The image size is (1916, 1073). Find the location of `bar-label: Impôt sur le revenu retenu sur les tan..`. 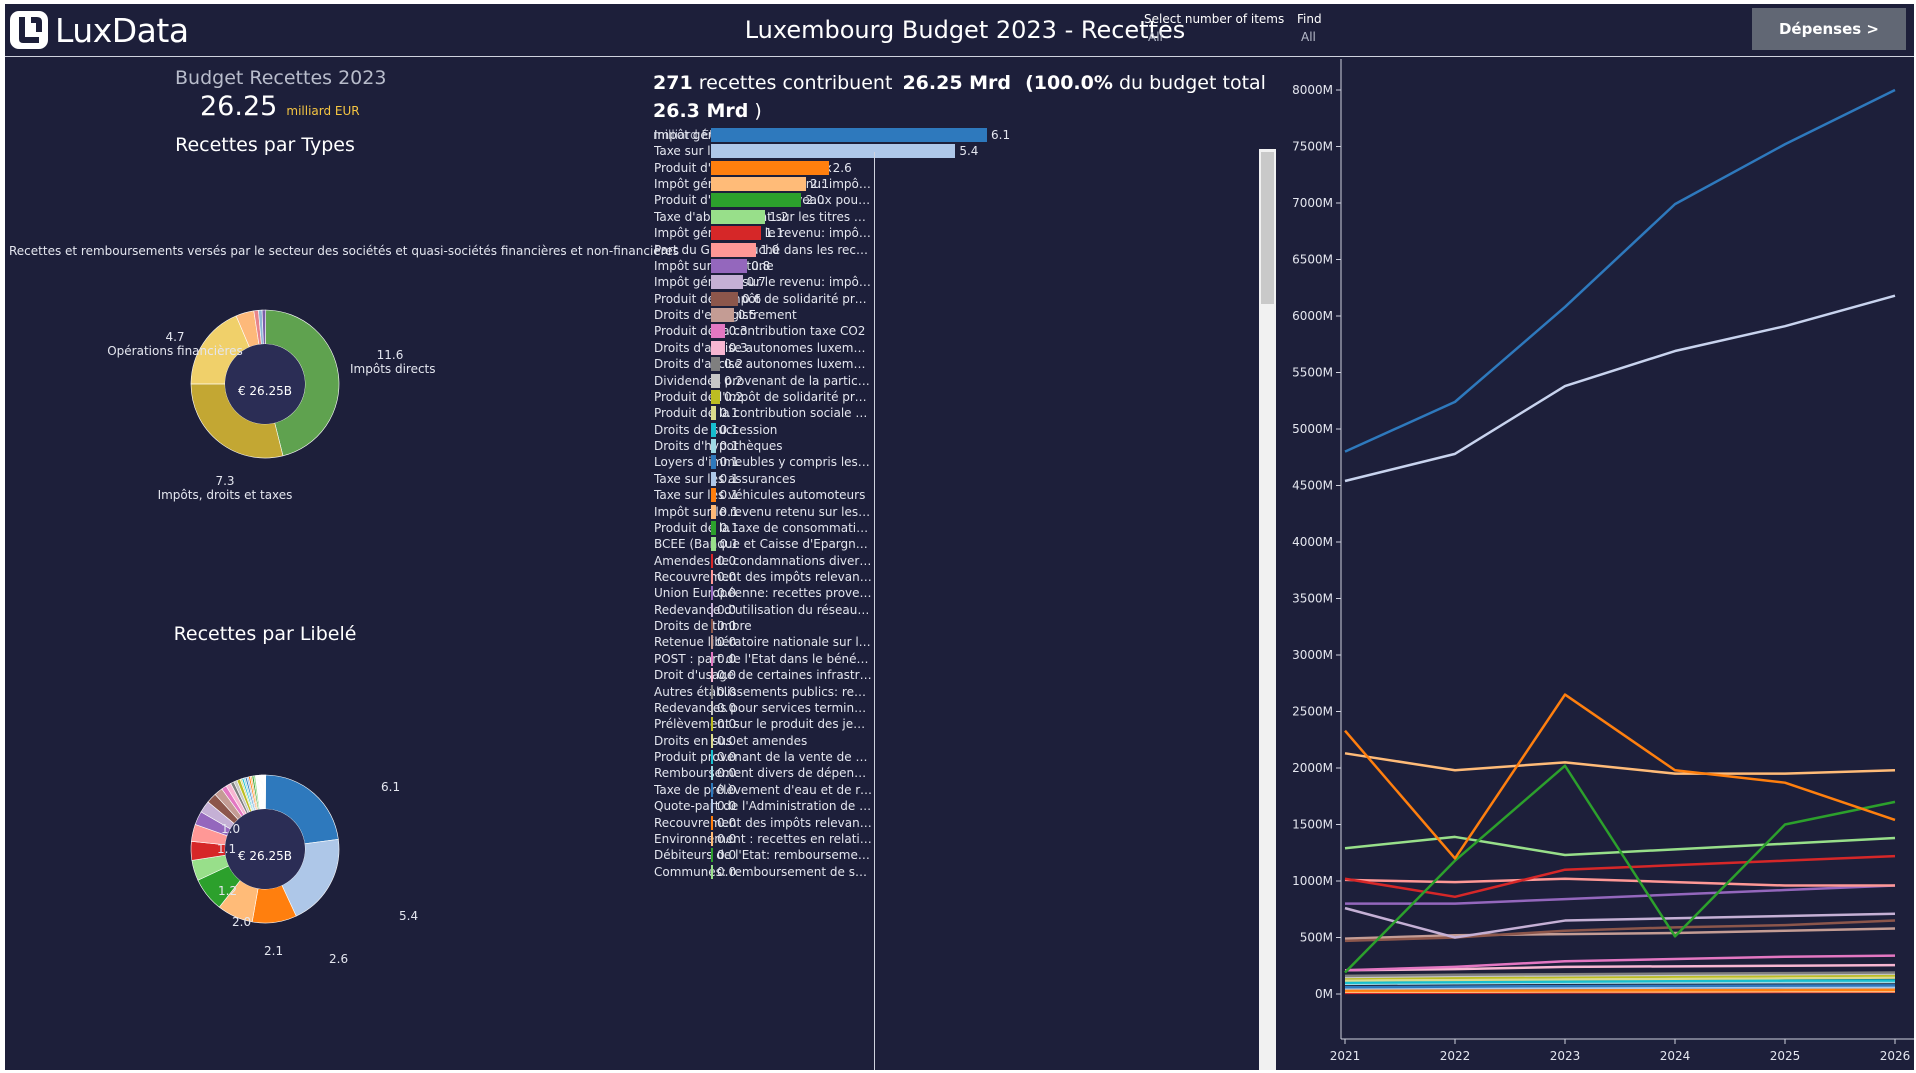

bar-label: Impôt sur le revenu retenu sur les tan.. is located at coordinates (763, 511).